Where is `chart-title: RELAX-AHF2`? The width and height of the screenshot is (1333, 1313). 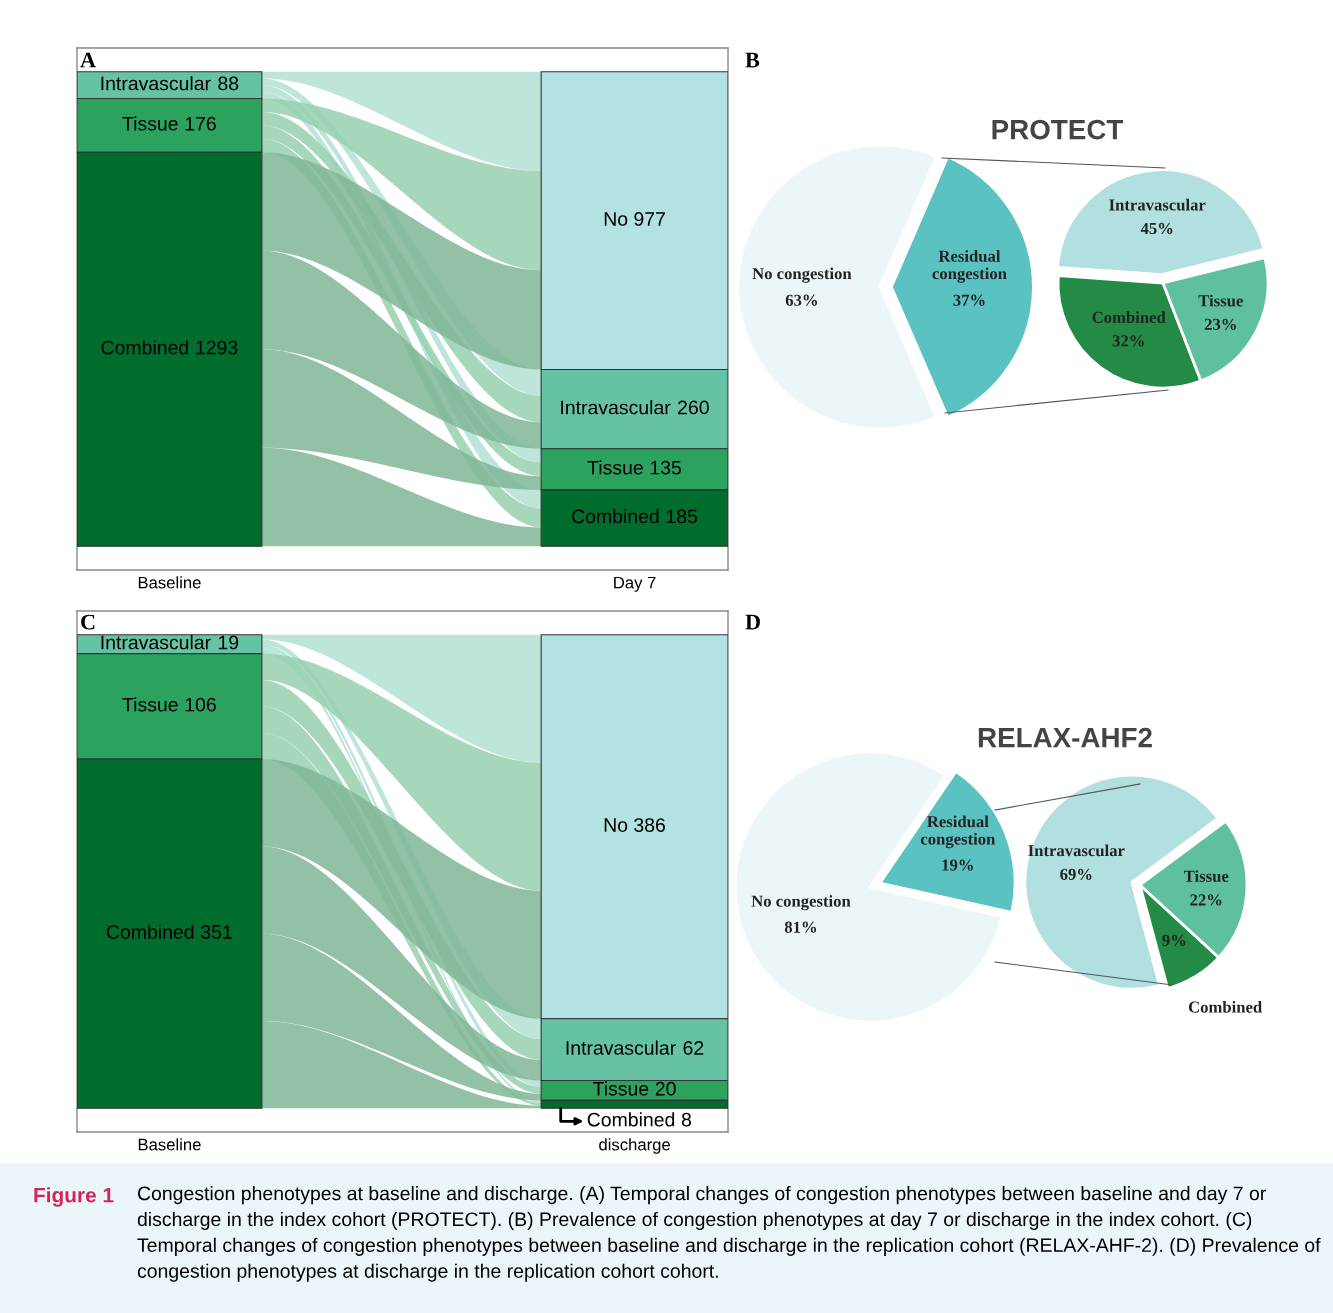 chart-title: RELAX-AHF2 is located at coordinates (1065, 737).